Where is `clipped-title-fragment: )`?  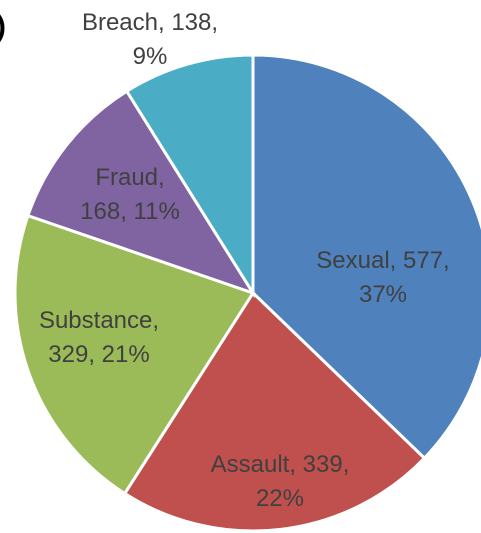
clipped-title-fragment: ) is located at coordinates (3, 26).